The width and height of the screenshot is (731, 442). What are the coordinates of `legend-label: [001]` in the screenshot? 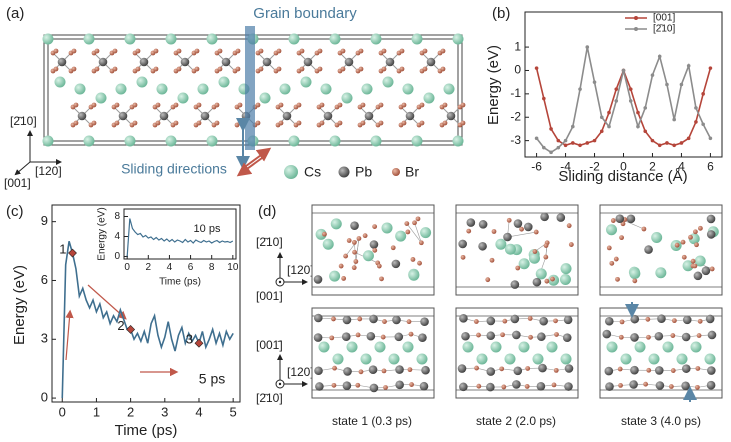 It's located at (664, 18).